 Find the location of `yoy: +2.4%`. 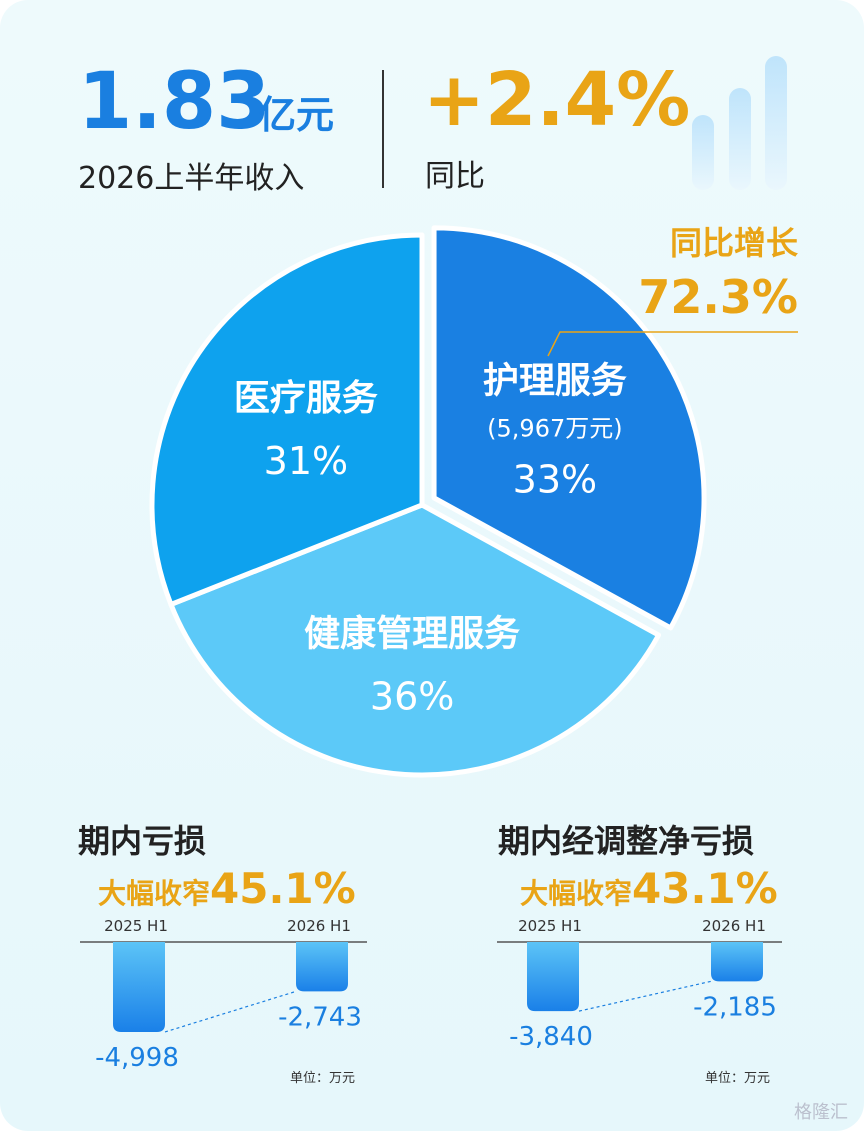

yoy: +2.4% is located at coordinates (556, 100).